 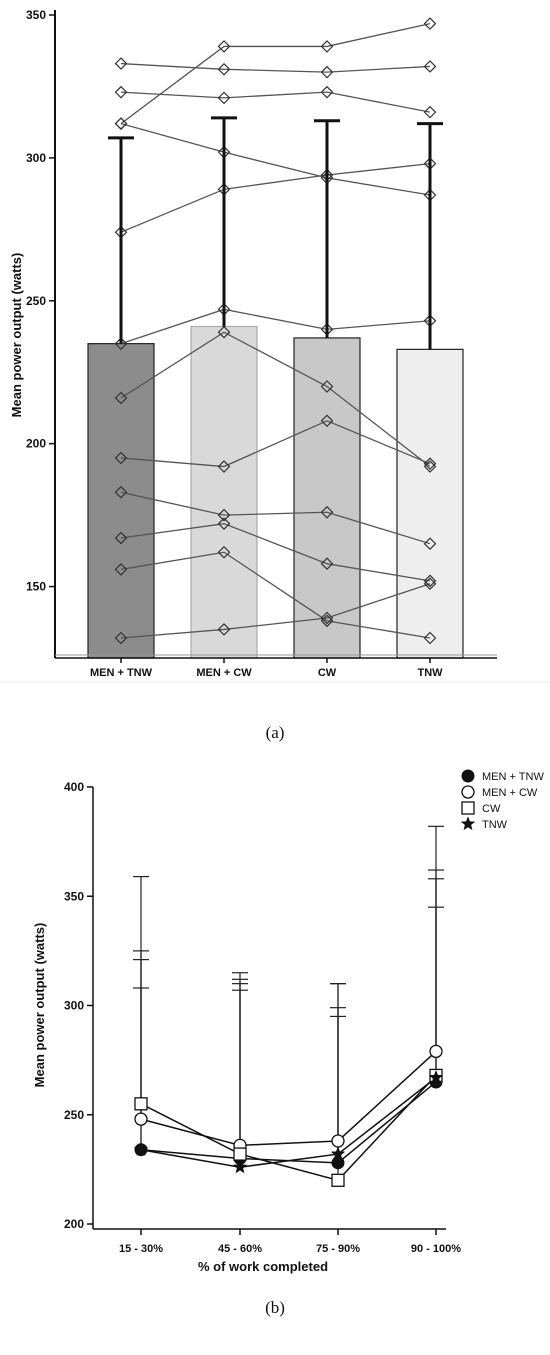 What do you see at coordinates (338, 1249) in the screenshot?
I see `x-tick-label: 75 - 90%` at bounding box center [338, 1249].